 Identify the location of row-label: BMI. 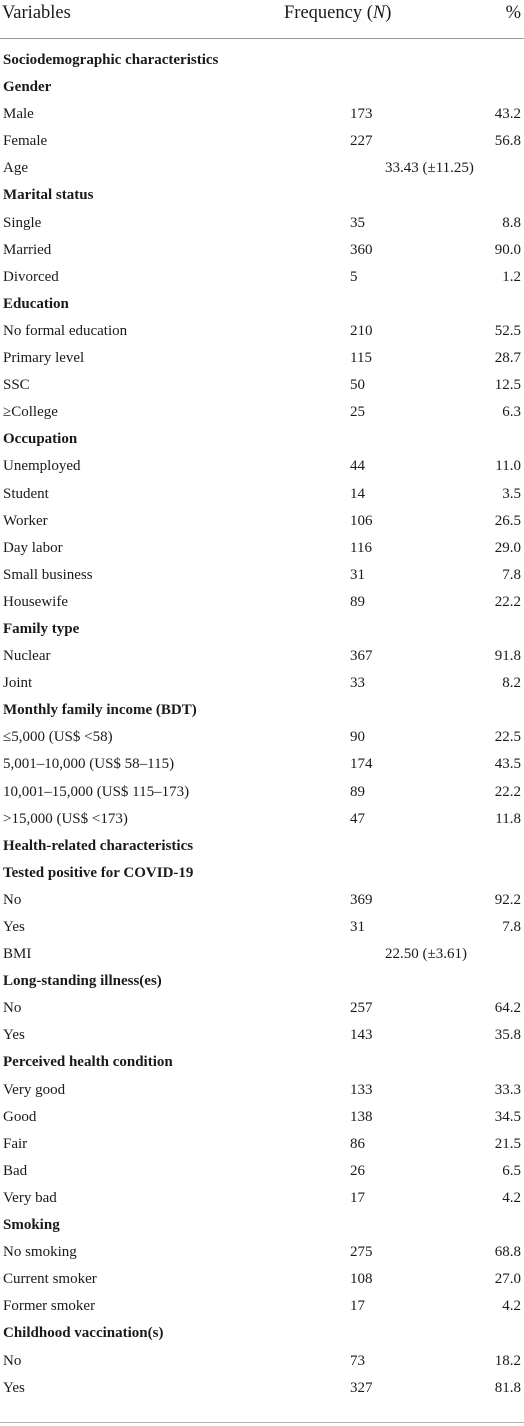
(17, 954).